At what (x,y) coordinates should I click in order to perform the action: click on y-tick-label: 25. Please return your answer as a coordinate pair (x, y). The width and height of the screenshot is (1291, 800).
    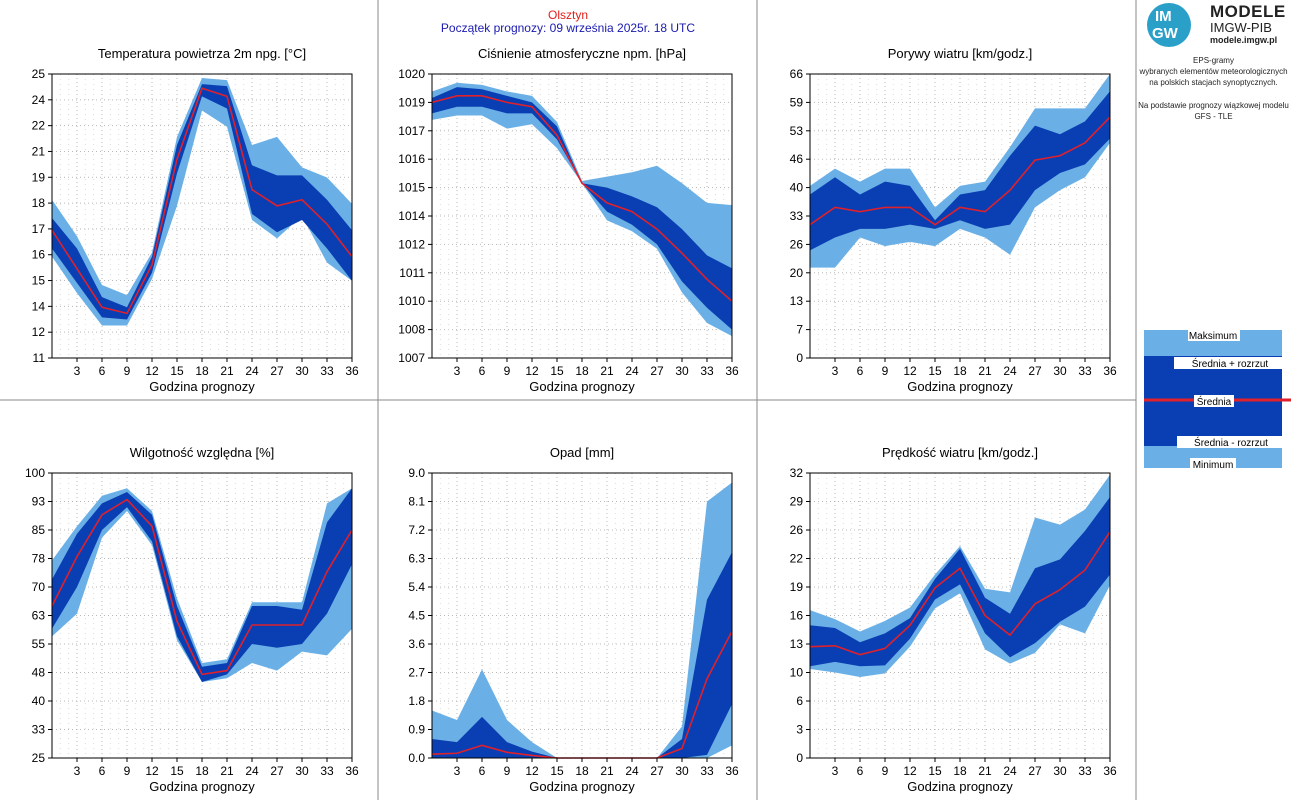
    Looking at the image, I should click on (39, 758).